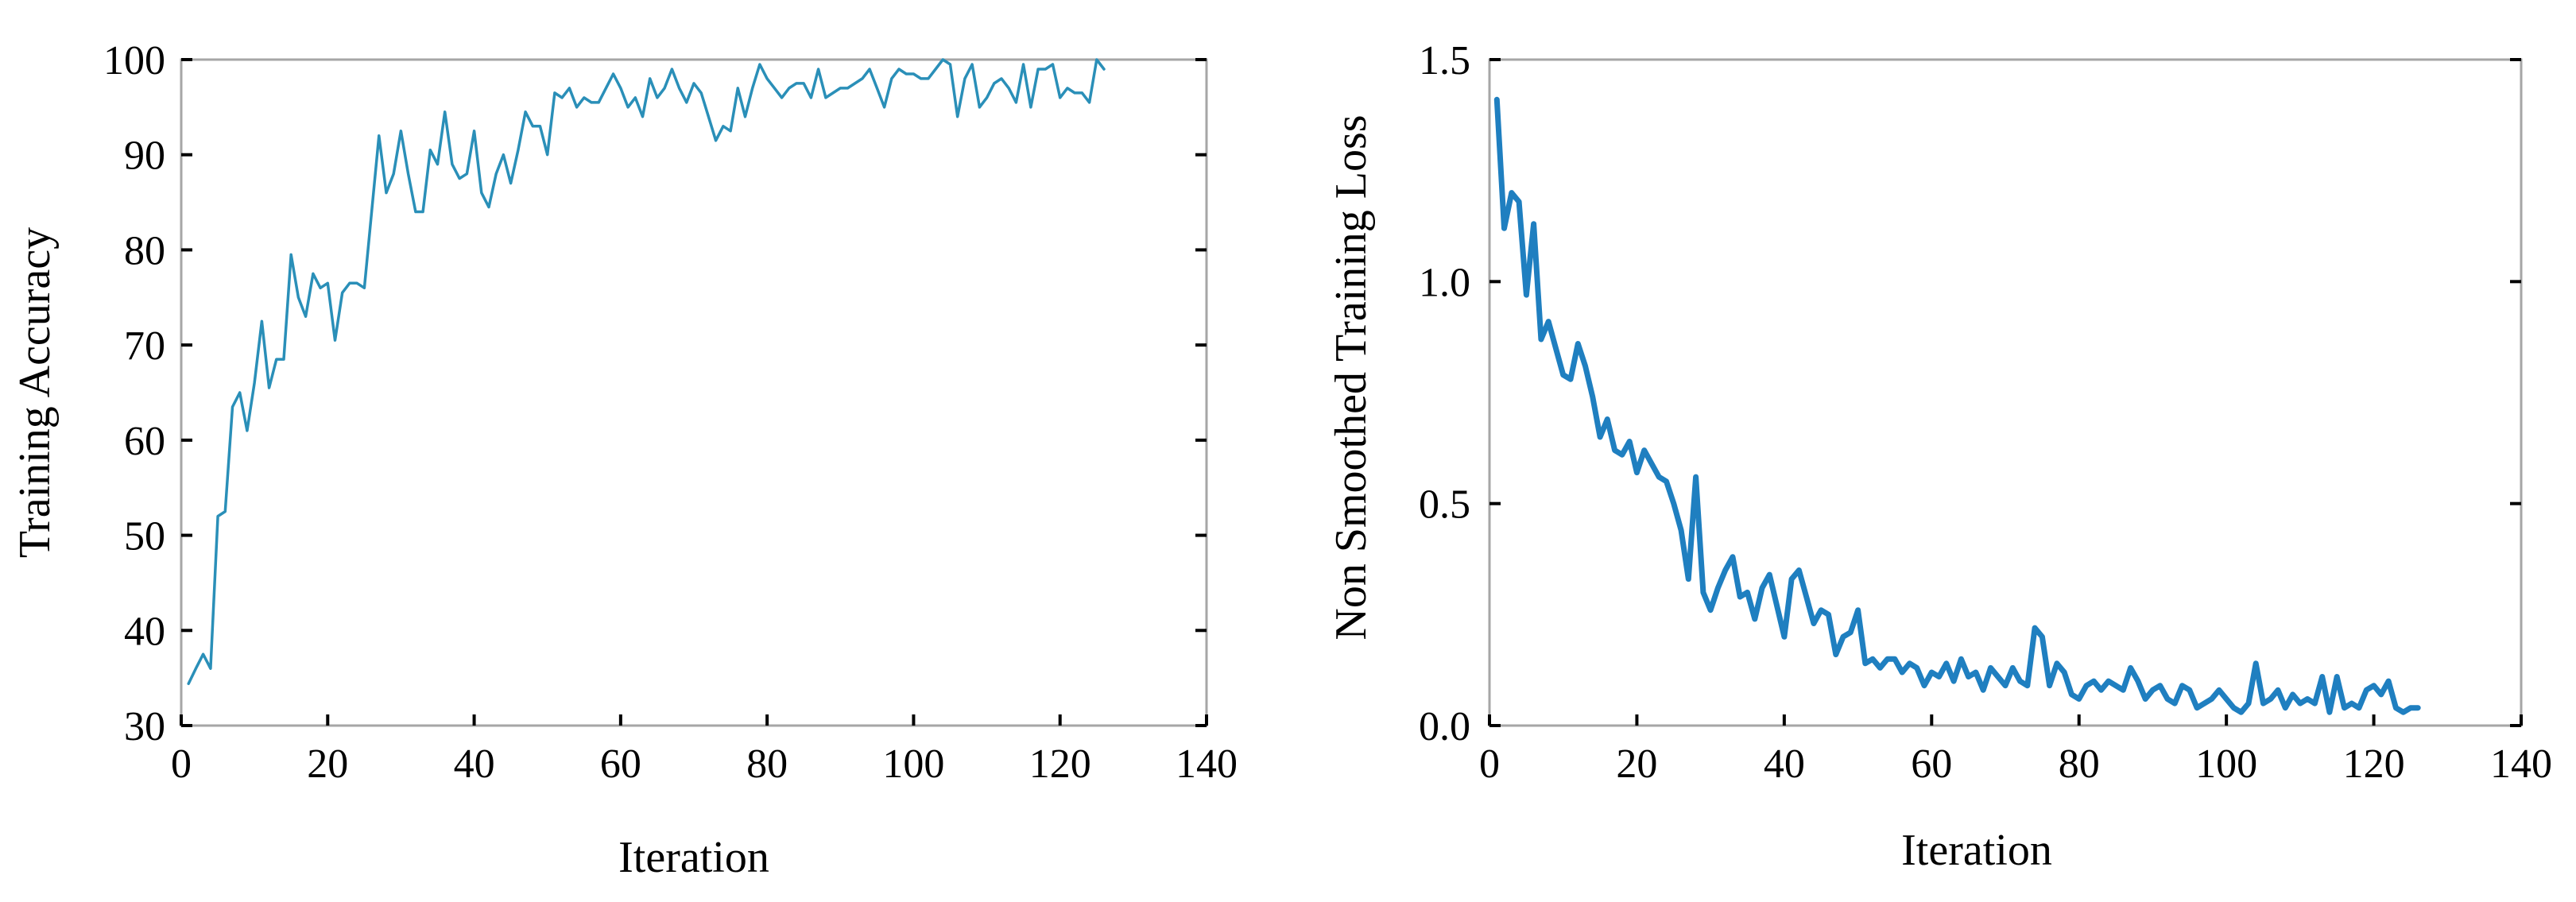 The image size is (2576, 902). What do you see at coordinates (1351, 377) in the screenshot?
I see `y-axis-label: Non Smoothed Training Loss` at bounding box center [1351, 377].